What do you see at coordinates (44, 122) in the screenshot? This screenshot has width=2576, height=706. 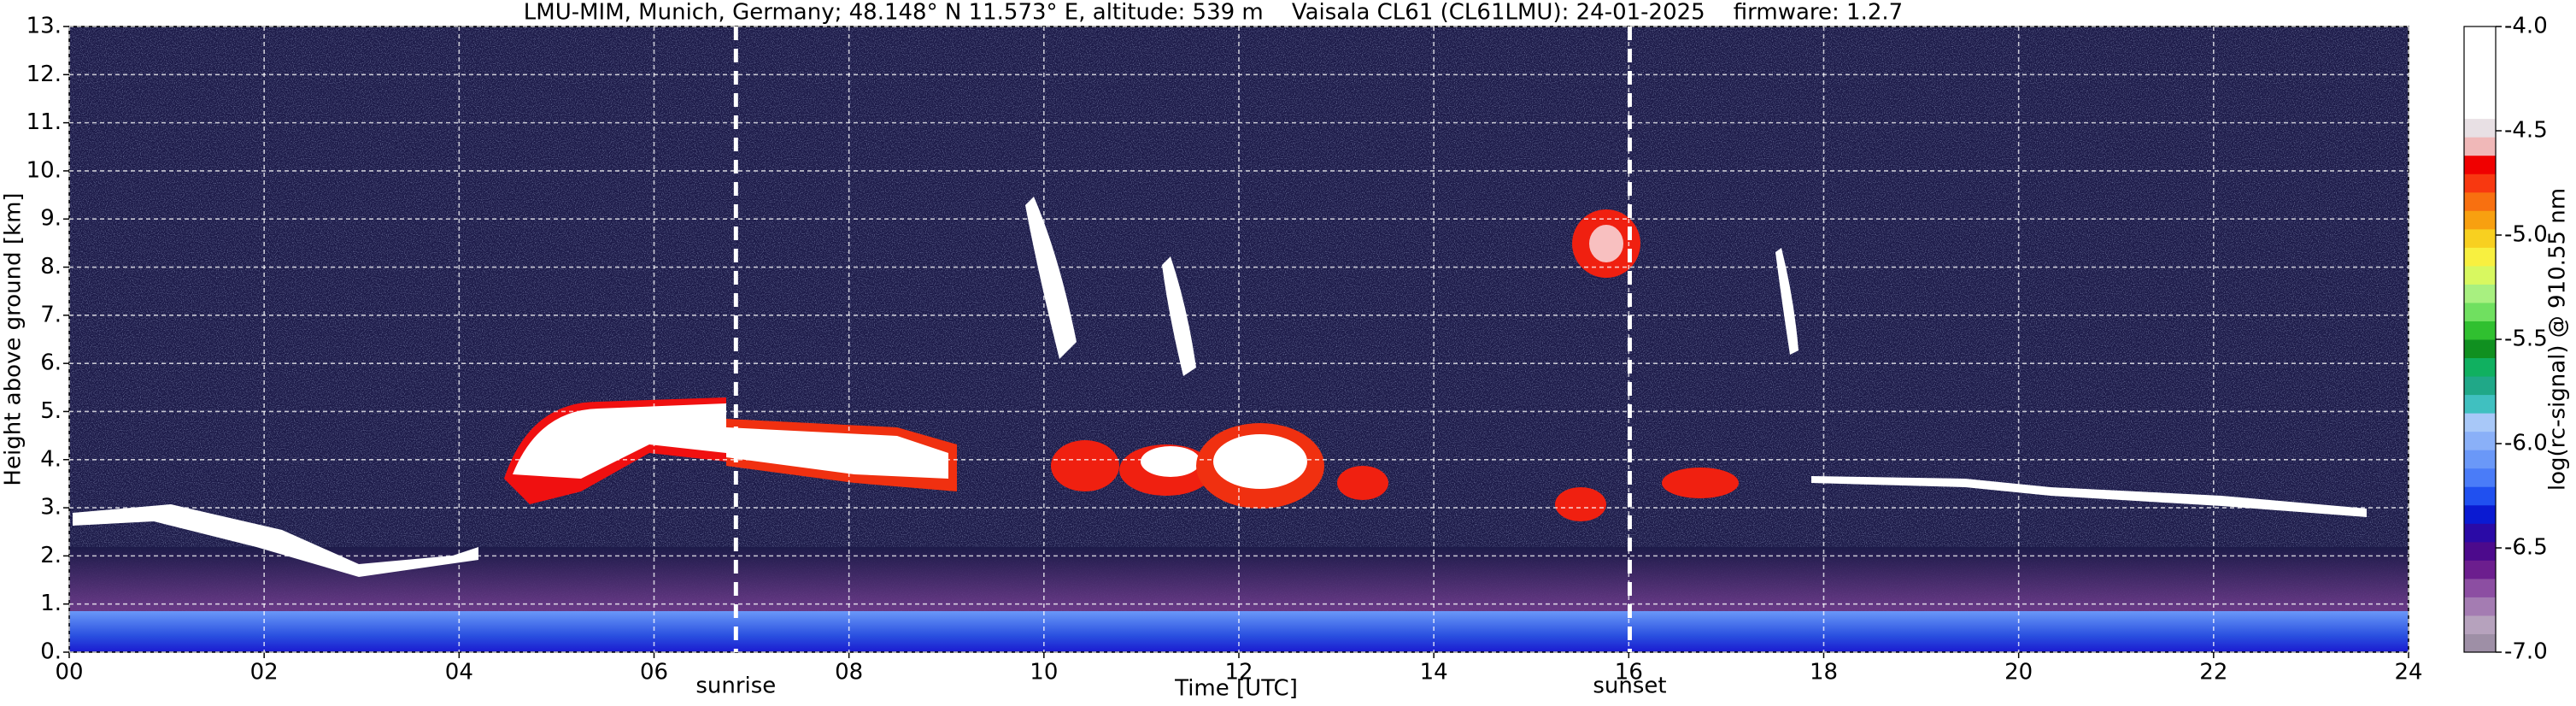 I see `y-tick-label: 11.` at bounding box center [44, 122].